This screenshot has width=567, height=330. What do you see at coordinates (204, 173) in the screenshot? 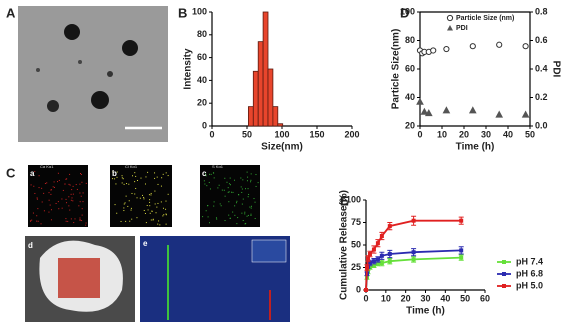
I see `subpanel-label: c` at bounding box center [204, 173].